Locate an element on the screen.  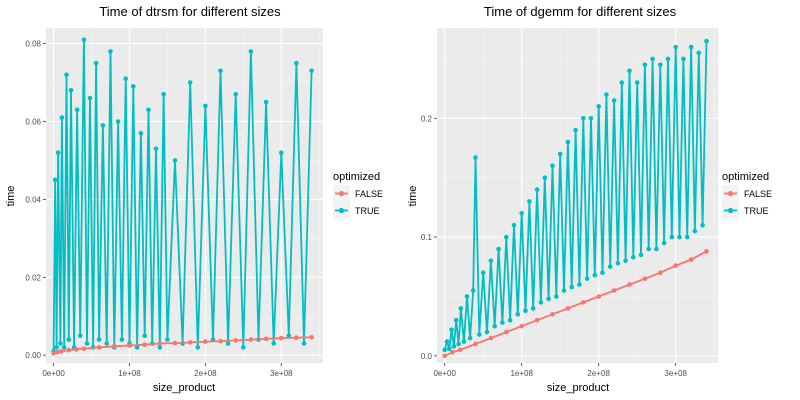
legend-key-dot-false is located at coordinates (341, 193).